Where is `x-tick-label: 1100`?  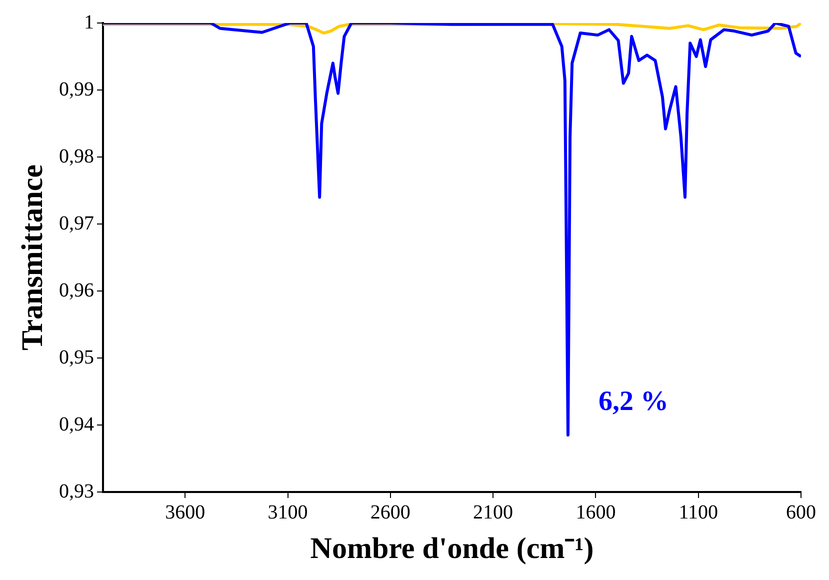 x-tick-label: 1100 is located at coordinates (698, 512).